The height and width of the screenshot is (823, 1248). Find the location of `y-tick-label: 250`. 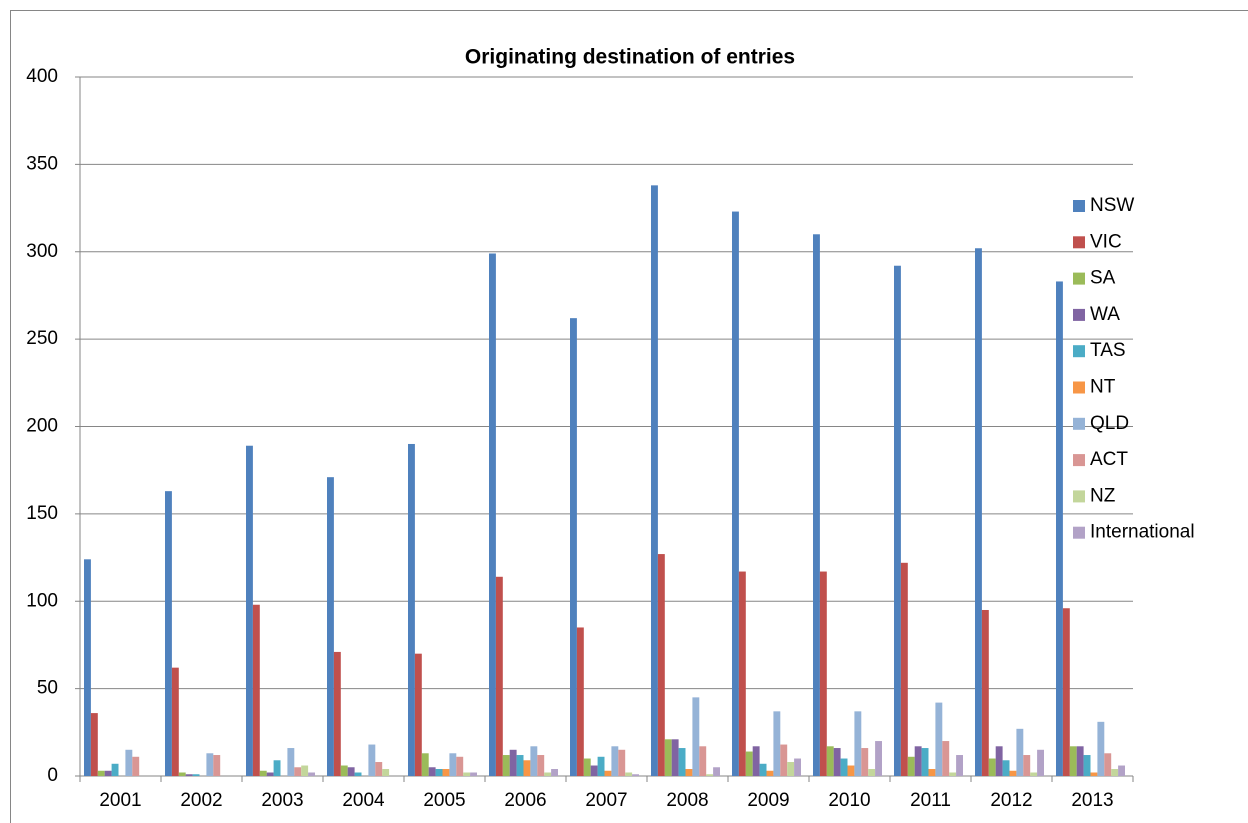

y-tick-label: 250 is located at coordinates (42, 338).